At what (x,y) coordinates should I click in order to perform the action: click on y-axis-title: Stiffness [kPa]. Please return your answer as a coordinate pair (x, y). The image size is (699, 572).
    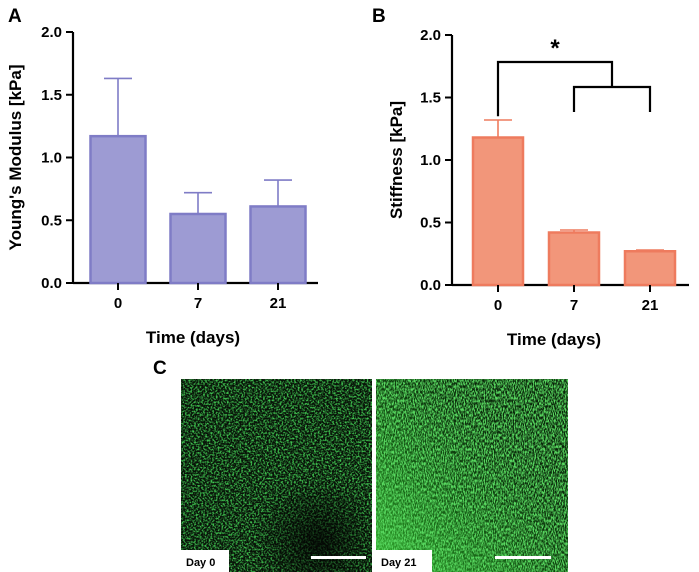
    Looking at the image, I should click on (396, 160).